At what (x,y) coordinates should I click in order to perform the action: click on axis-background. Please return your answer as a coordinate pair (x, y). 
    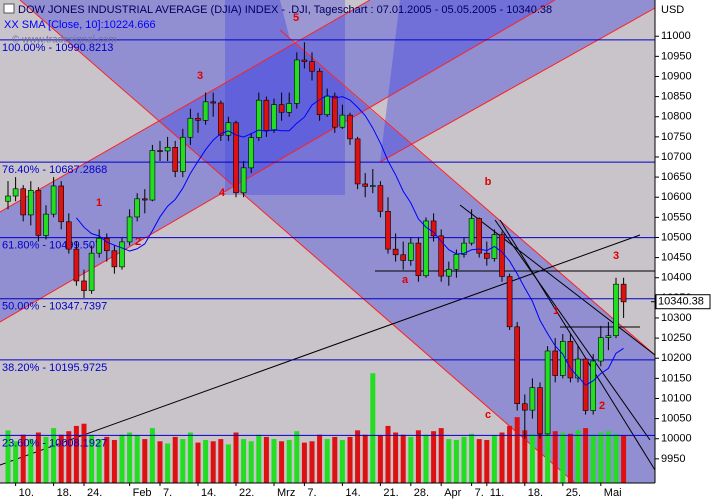
    Looking at the image, I should click on (327, 493).